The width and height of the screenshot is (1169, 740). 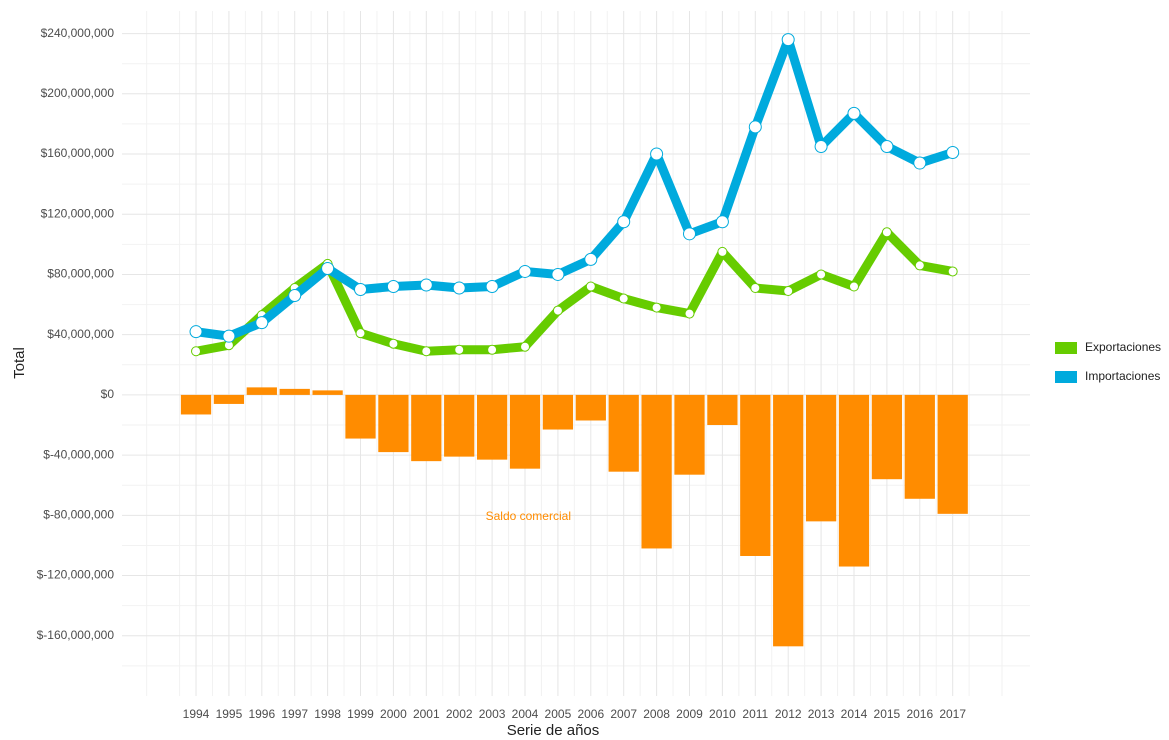 I want to click on x-tick-label: 2005, so click(x=558, y=714).